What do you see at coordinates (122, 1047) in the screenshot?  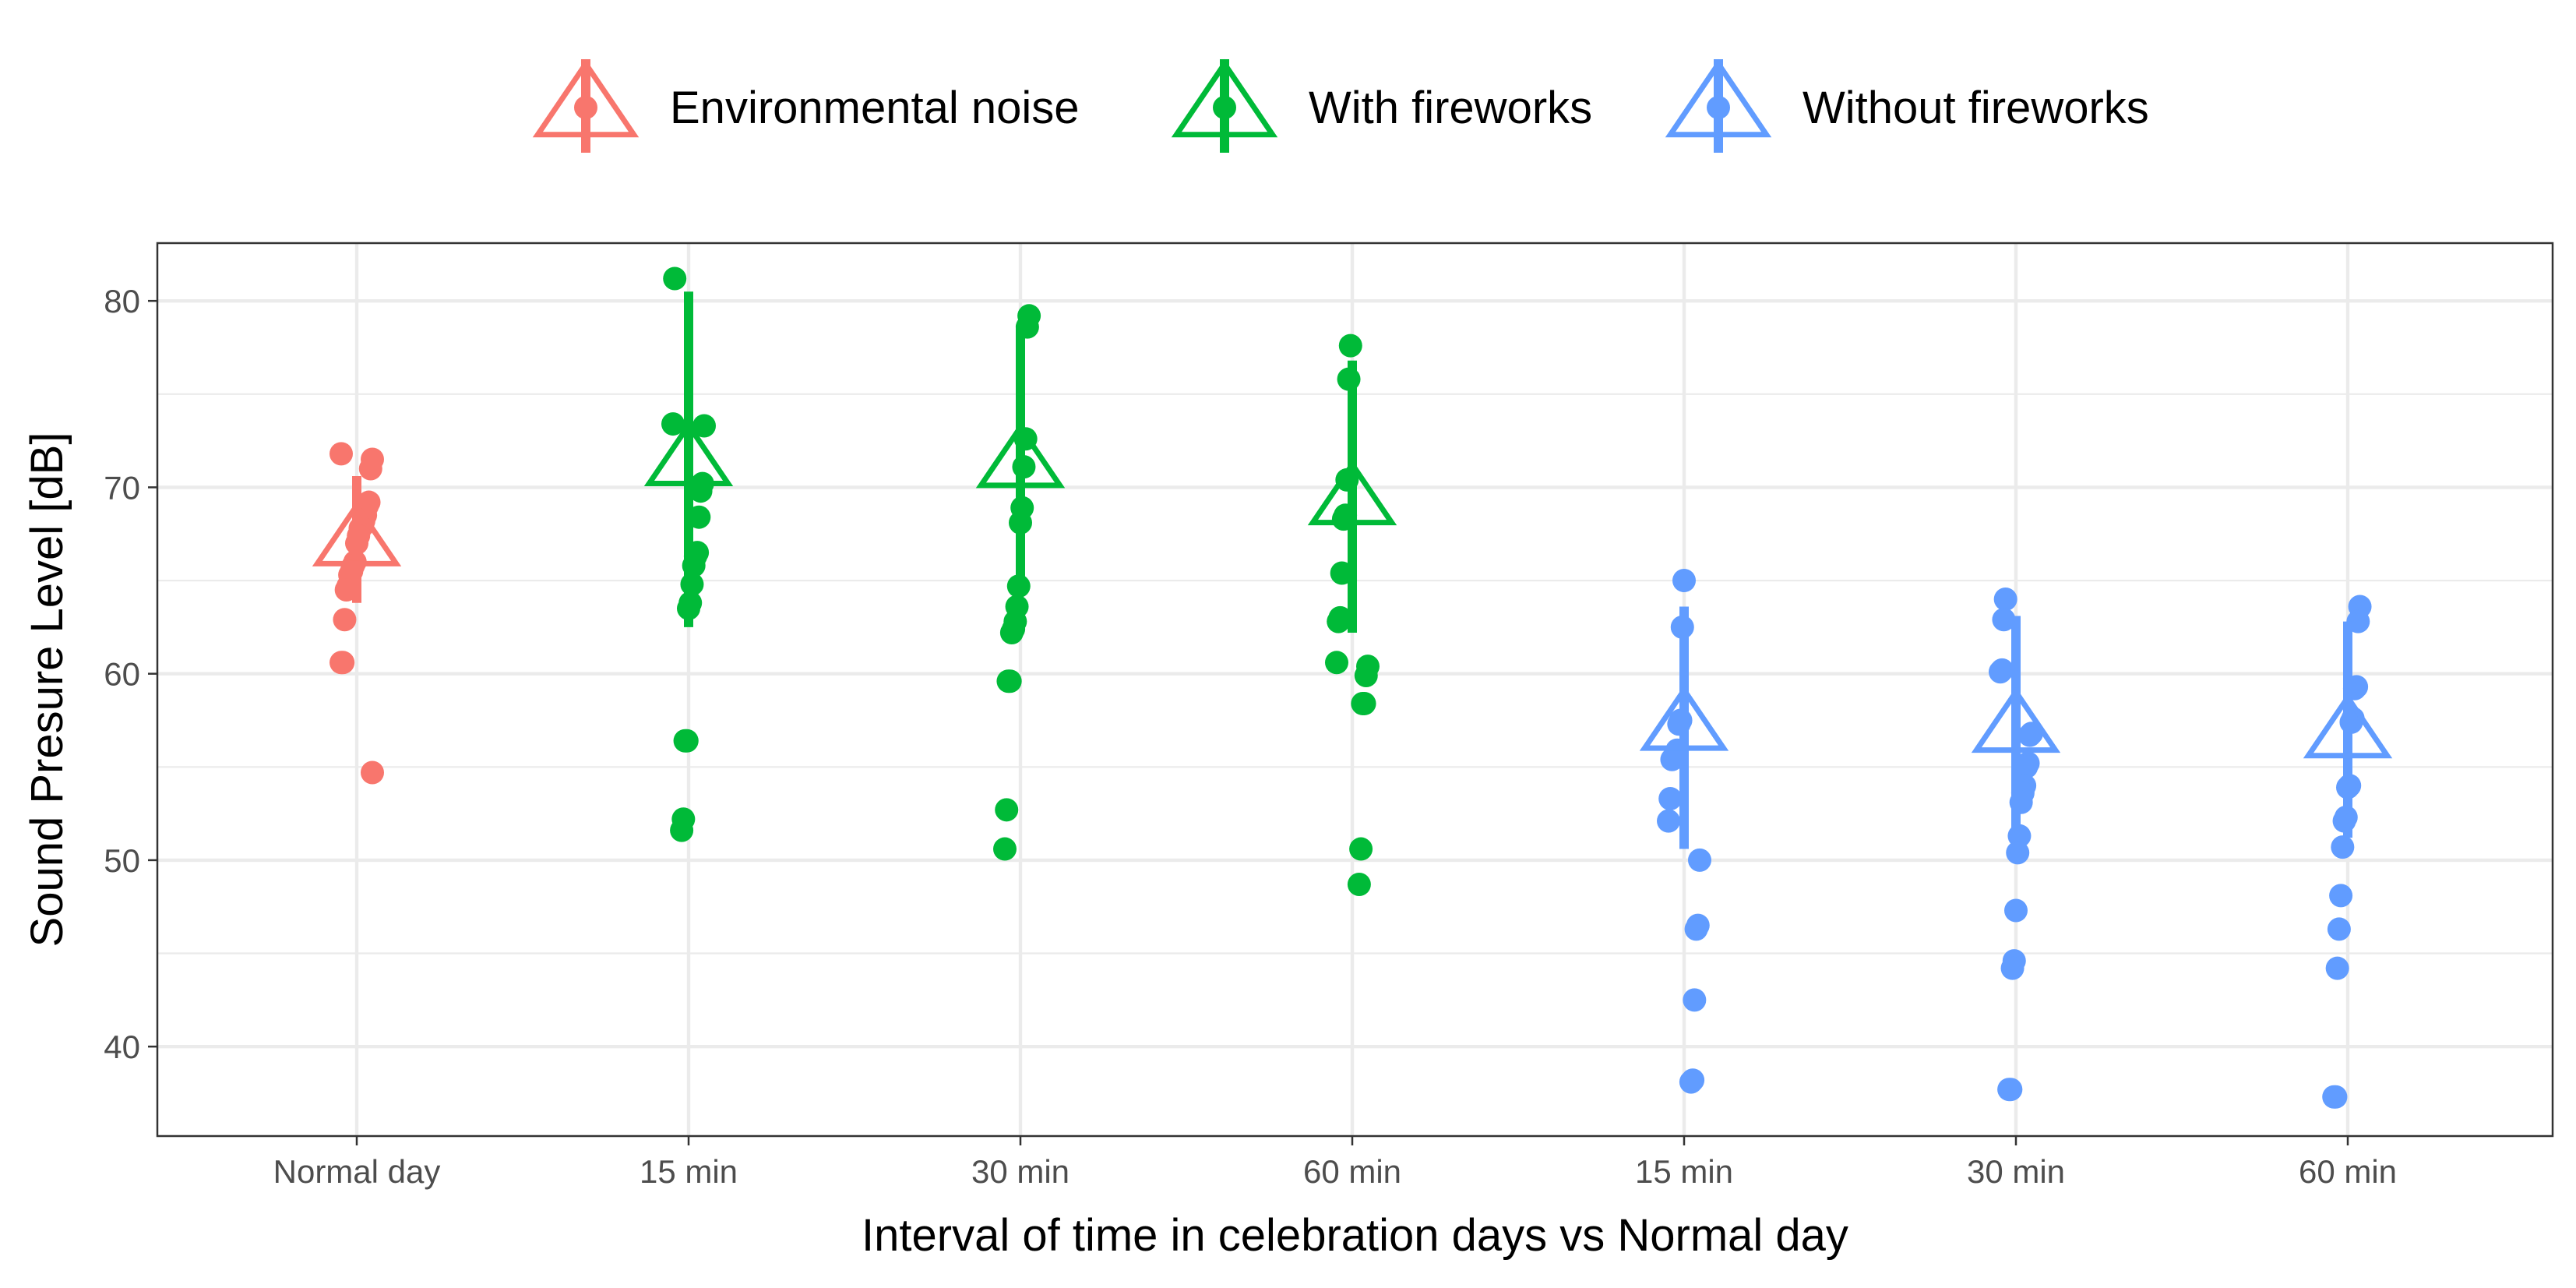 I see `y-tick-label: 40` at bounding box center [122, 1047].